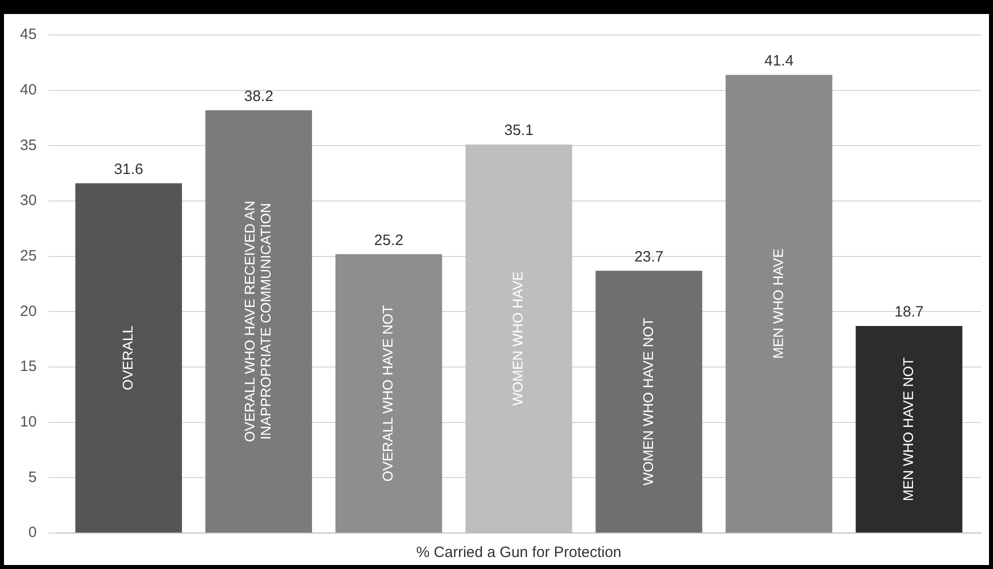  What do you see at coordinates (909, 312) in the screenshot?
I see `data-label: 18.7` at bounding box center [909, 312].